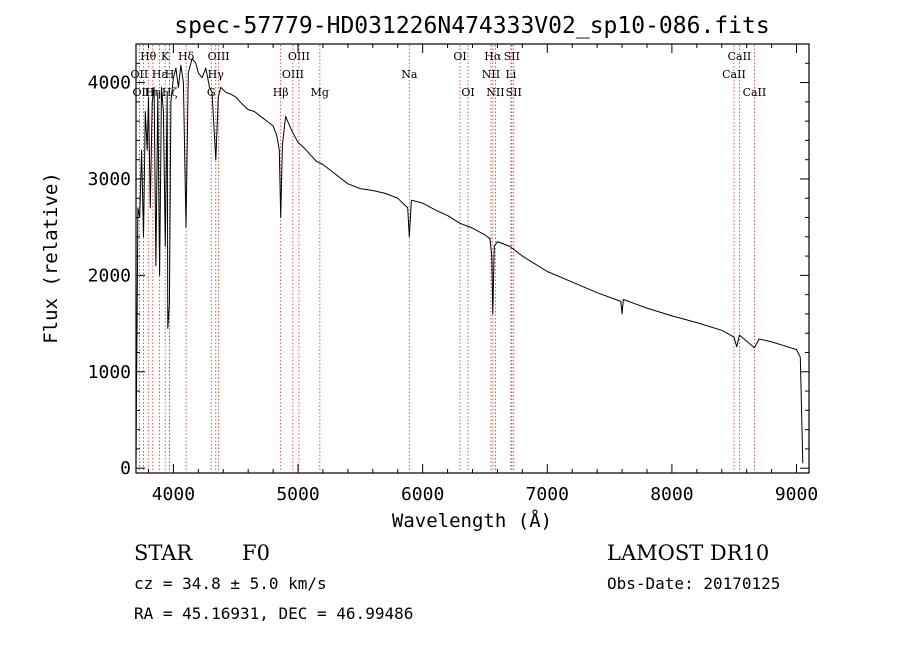 The image size is (900, 649). What do you see at coordinates (51, 258) in the screenshot?
I see `y-axis-label: Flux (relative)` at bounding box center [51, 258].